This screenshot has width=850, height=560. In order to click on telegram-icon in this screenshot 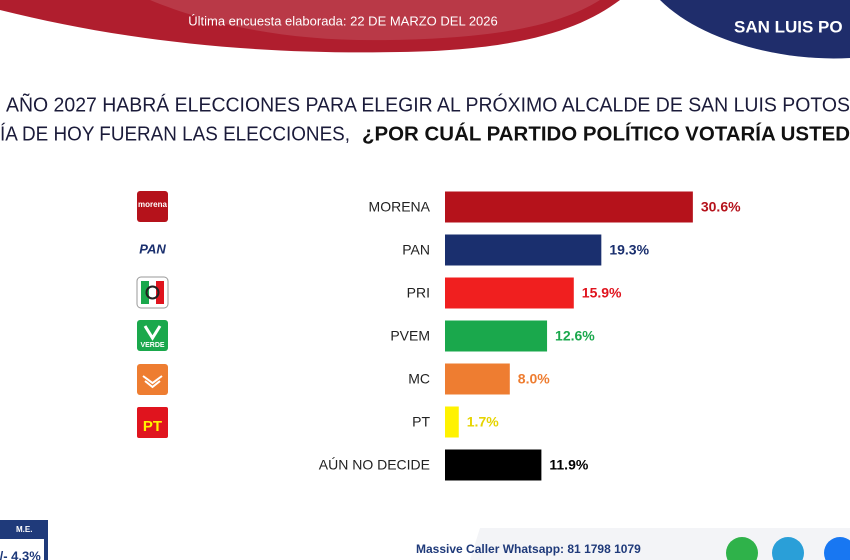, I will do `click(788, 548)`.